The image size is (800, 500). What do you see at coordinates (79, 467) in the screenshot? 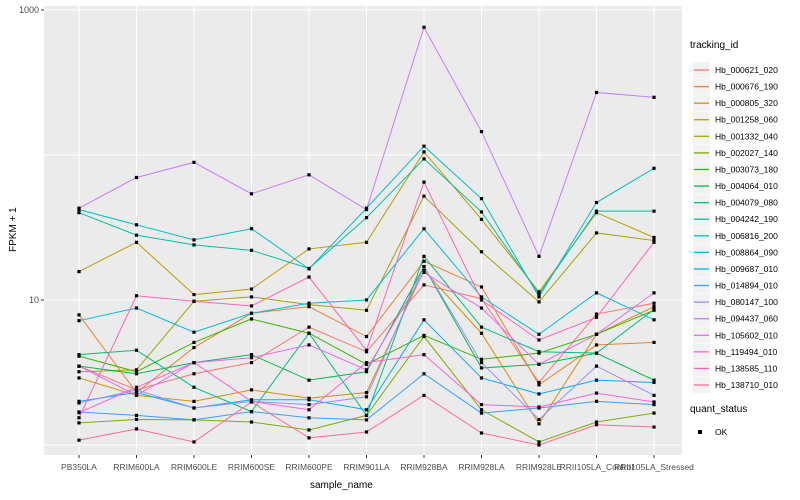
I see `x-tick-label: PB350LA` at bounding box center [79, 467].